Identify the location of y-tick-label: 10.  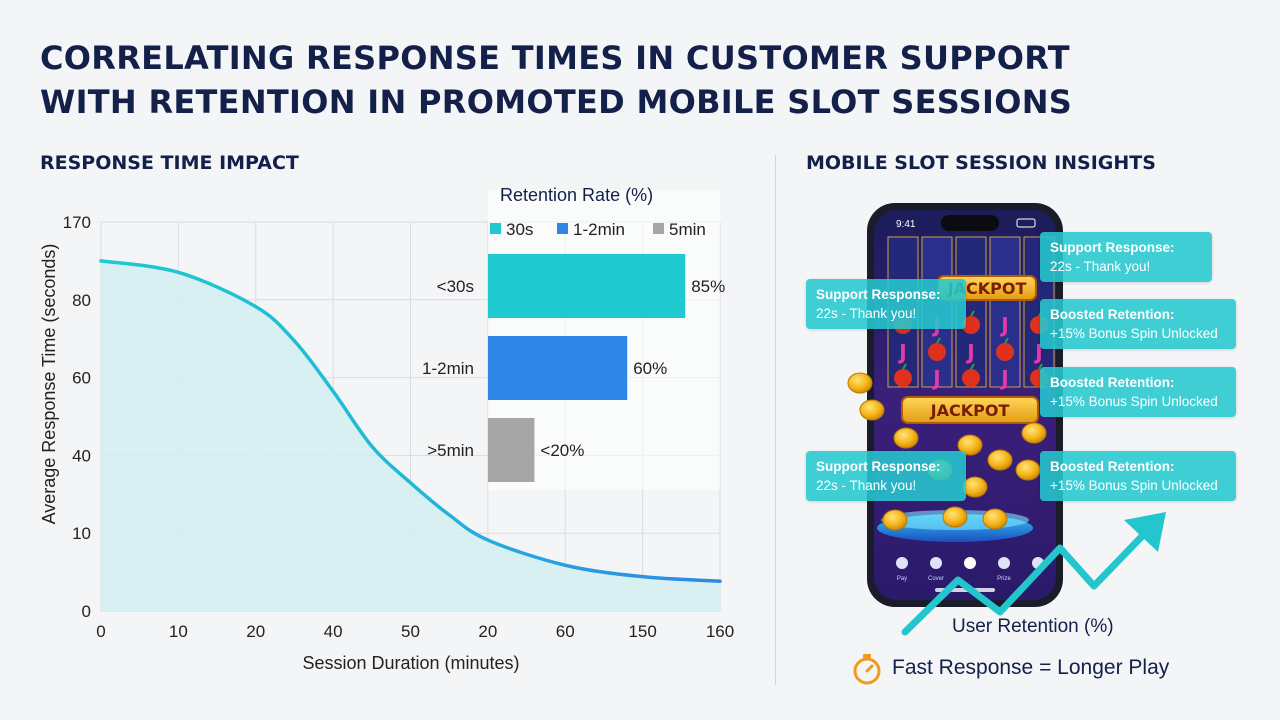
(81, 533).